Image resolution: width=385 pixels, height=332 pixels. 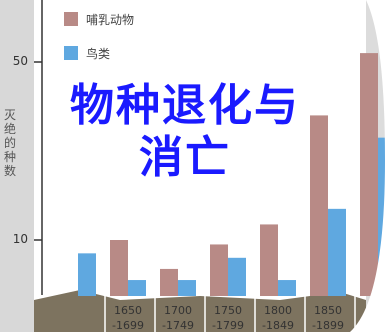 I want to click on y-tick-label: 10, so click(x=20, y=239).